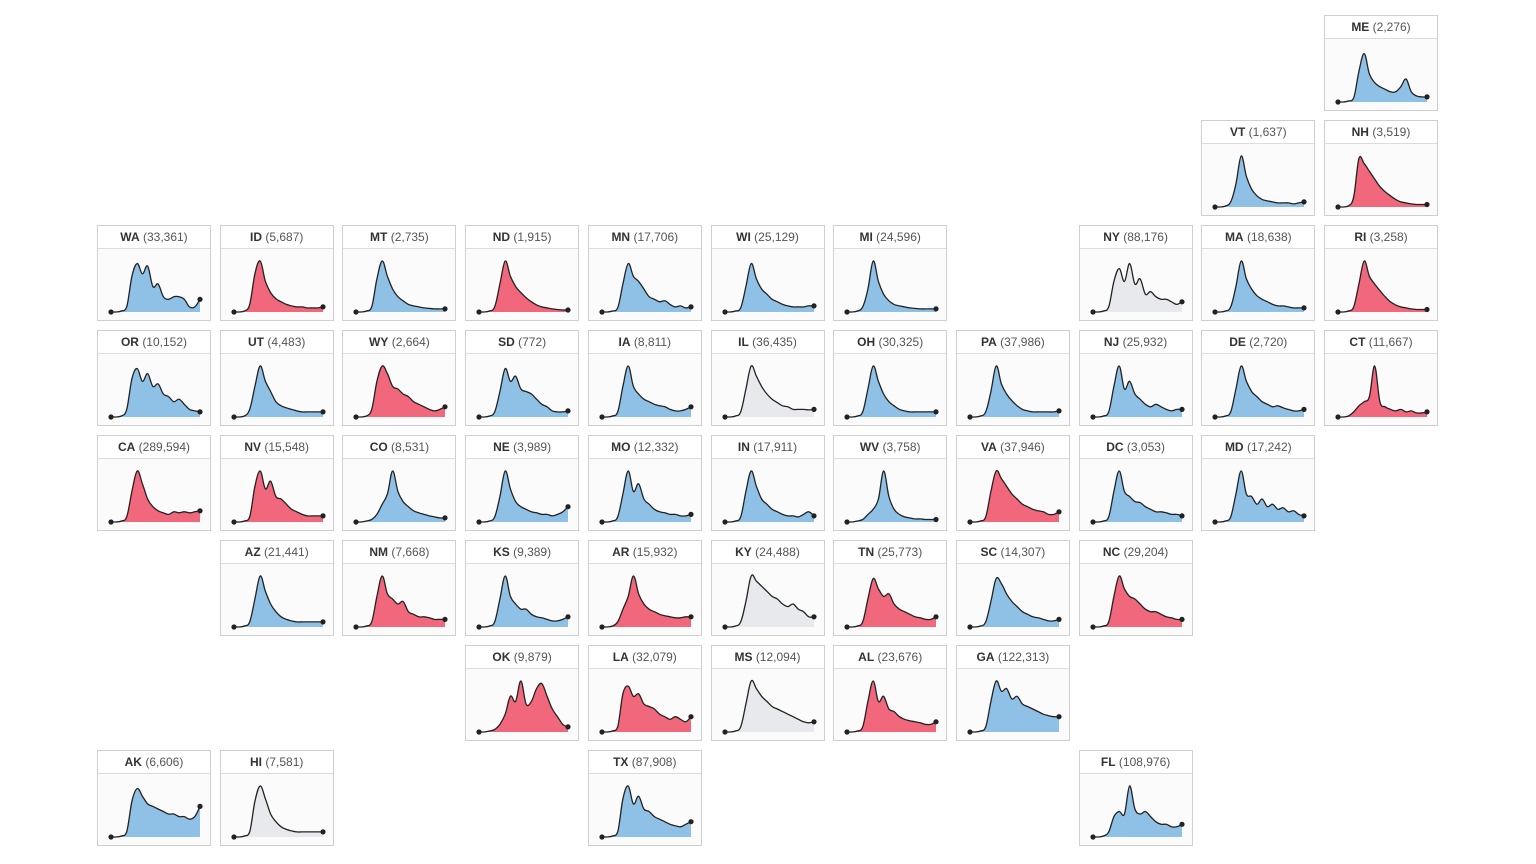 The image size is (1536, 864). What do you see at coordinates (1258, 273) in the screenshot?
I see `state-tile-ma: MA (18,638)` at bounding box center [1258, 273].